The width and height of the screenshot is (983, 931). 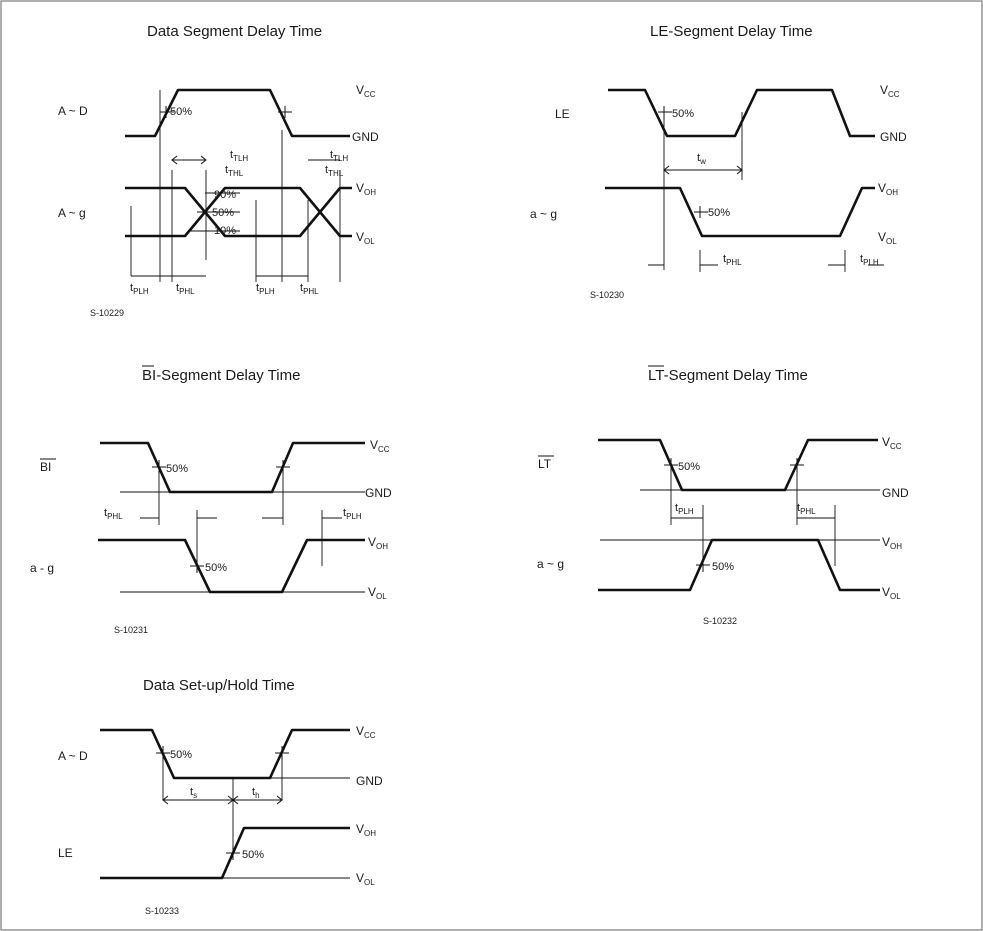 I want to click on svg-text: th, so click(x=256, y=793).